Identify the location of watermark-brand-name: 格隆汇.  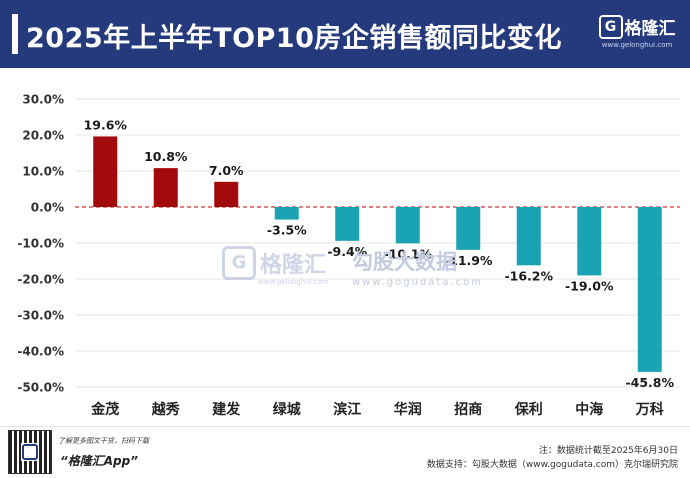
(293, 265).